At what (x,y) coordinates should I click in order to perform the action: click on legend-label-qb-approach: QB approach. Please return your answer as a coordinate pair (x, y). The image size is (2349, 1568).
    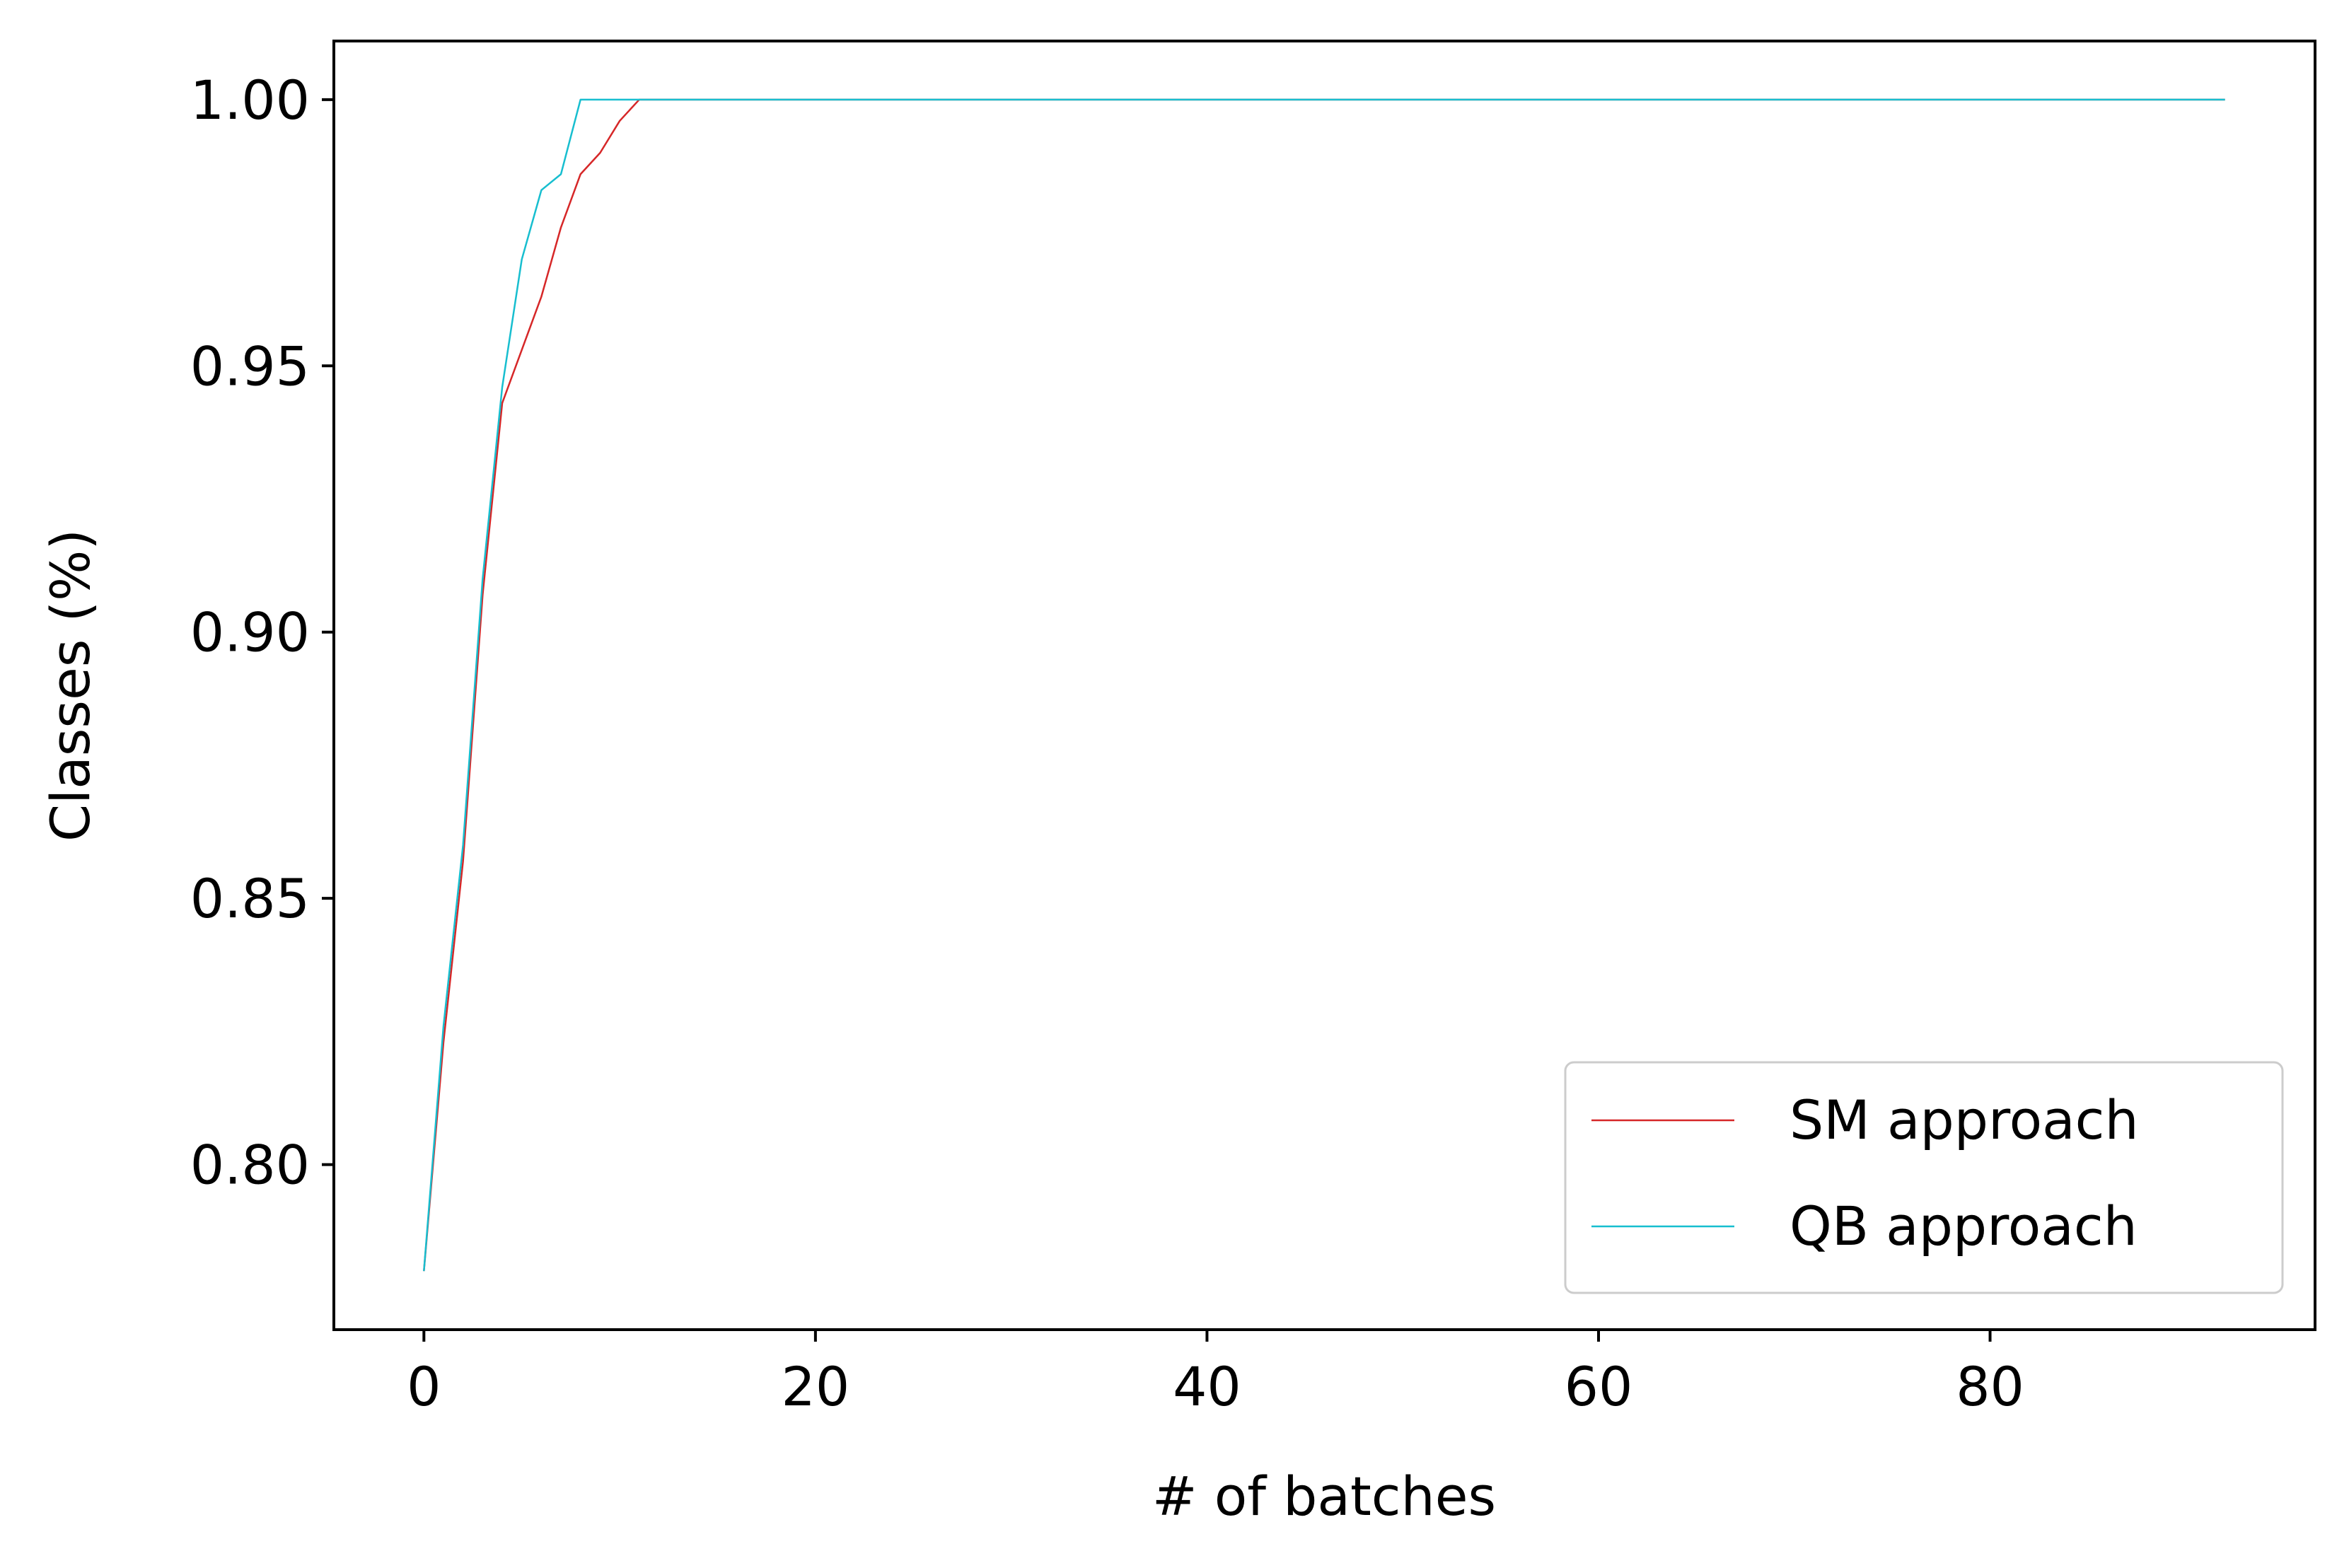
    Looking at the image, I should click on (1964, 1227).